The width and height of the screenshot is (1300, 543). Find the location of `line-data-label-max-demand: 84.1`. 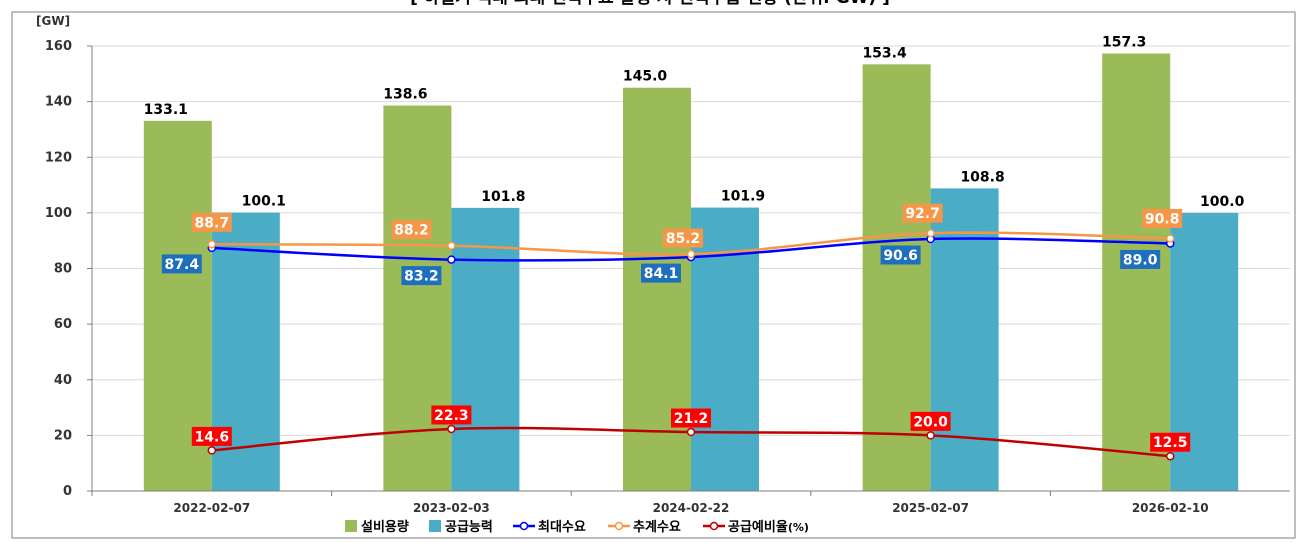

line-data-label-max-demand: 84.1 is located at coordinates (661, 273).